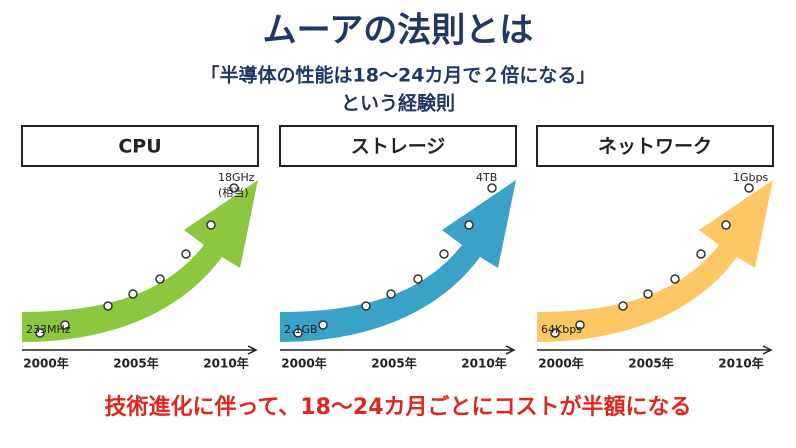 Image resolution: width=796 pixels, height=448 pixels. What do you see at coordinates (398, 103) in the screenshot?
I see `subtitle: という経験則` at bounding box center [398, 103].